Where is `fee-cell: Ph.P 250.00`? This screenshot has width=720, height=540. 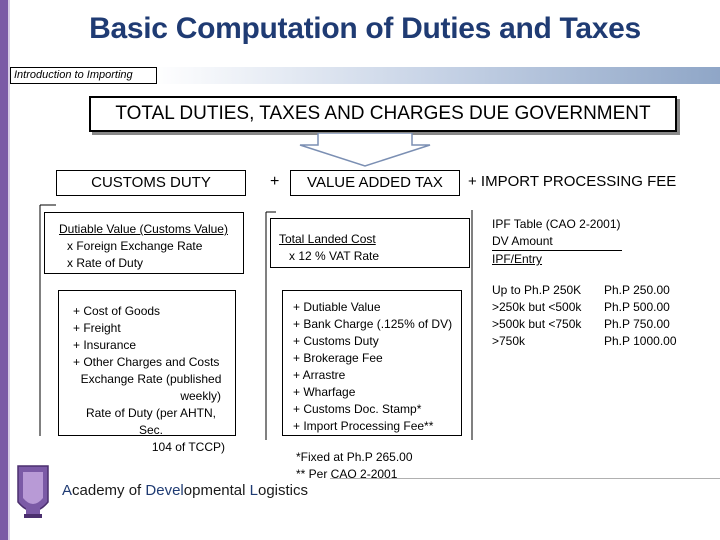
fee-cell: Ph.P 250.00 is located at coordinates (637, 290).